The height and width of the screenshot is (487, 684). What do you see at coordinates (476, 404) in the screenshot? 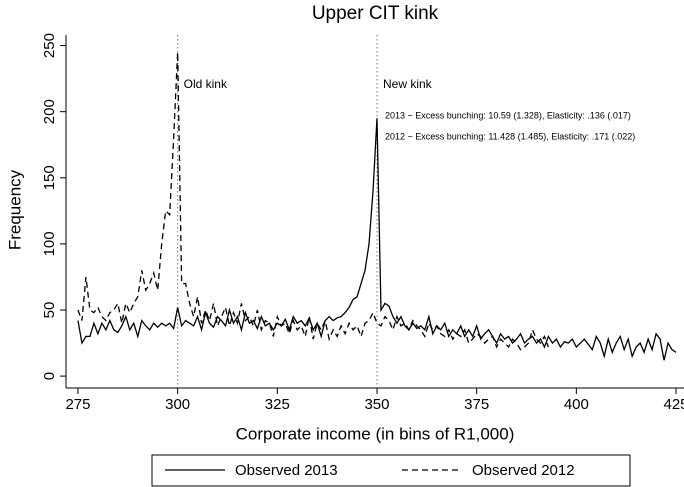
I see `x-tick-label: 375` at bounding box center [476, 404].